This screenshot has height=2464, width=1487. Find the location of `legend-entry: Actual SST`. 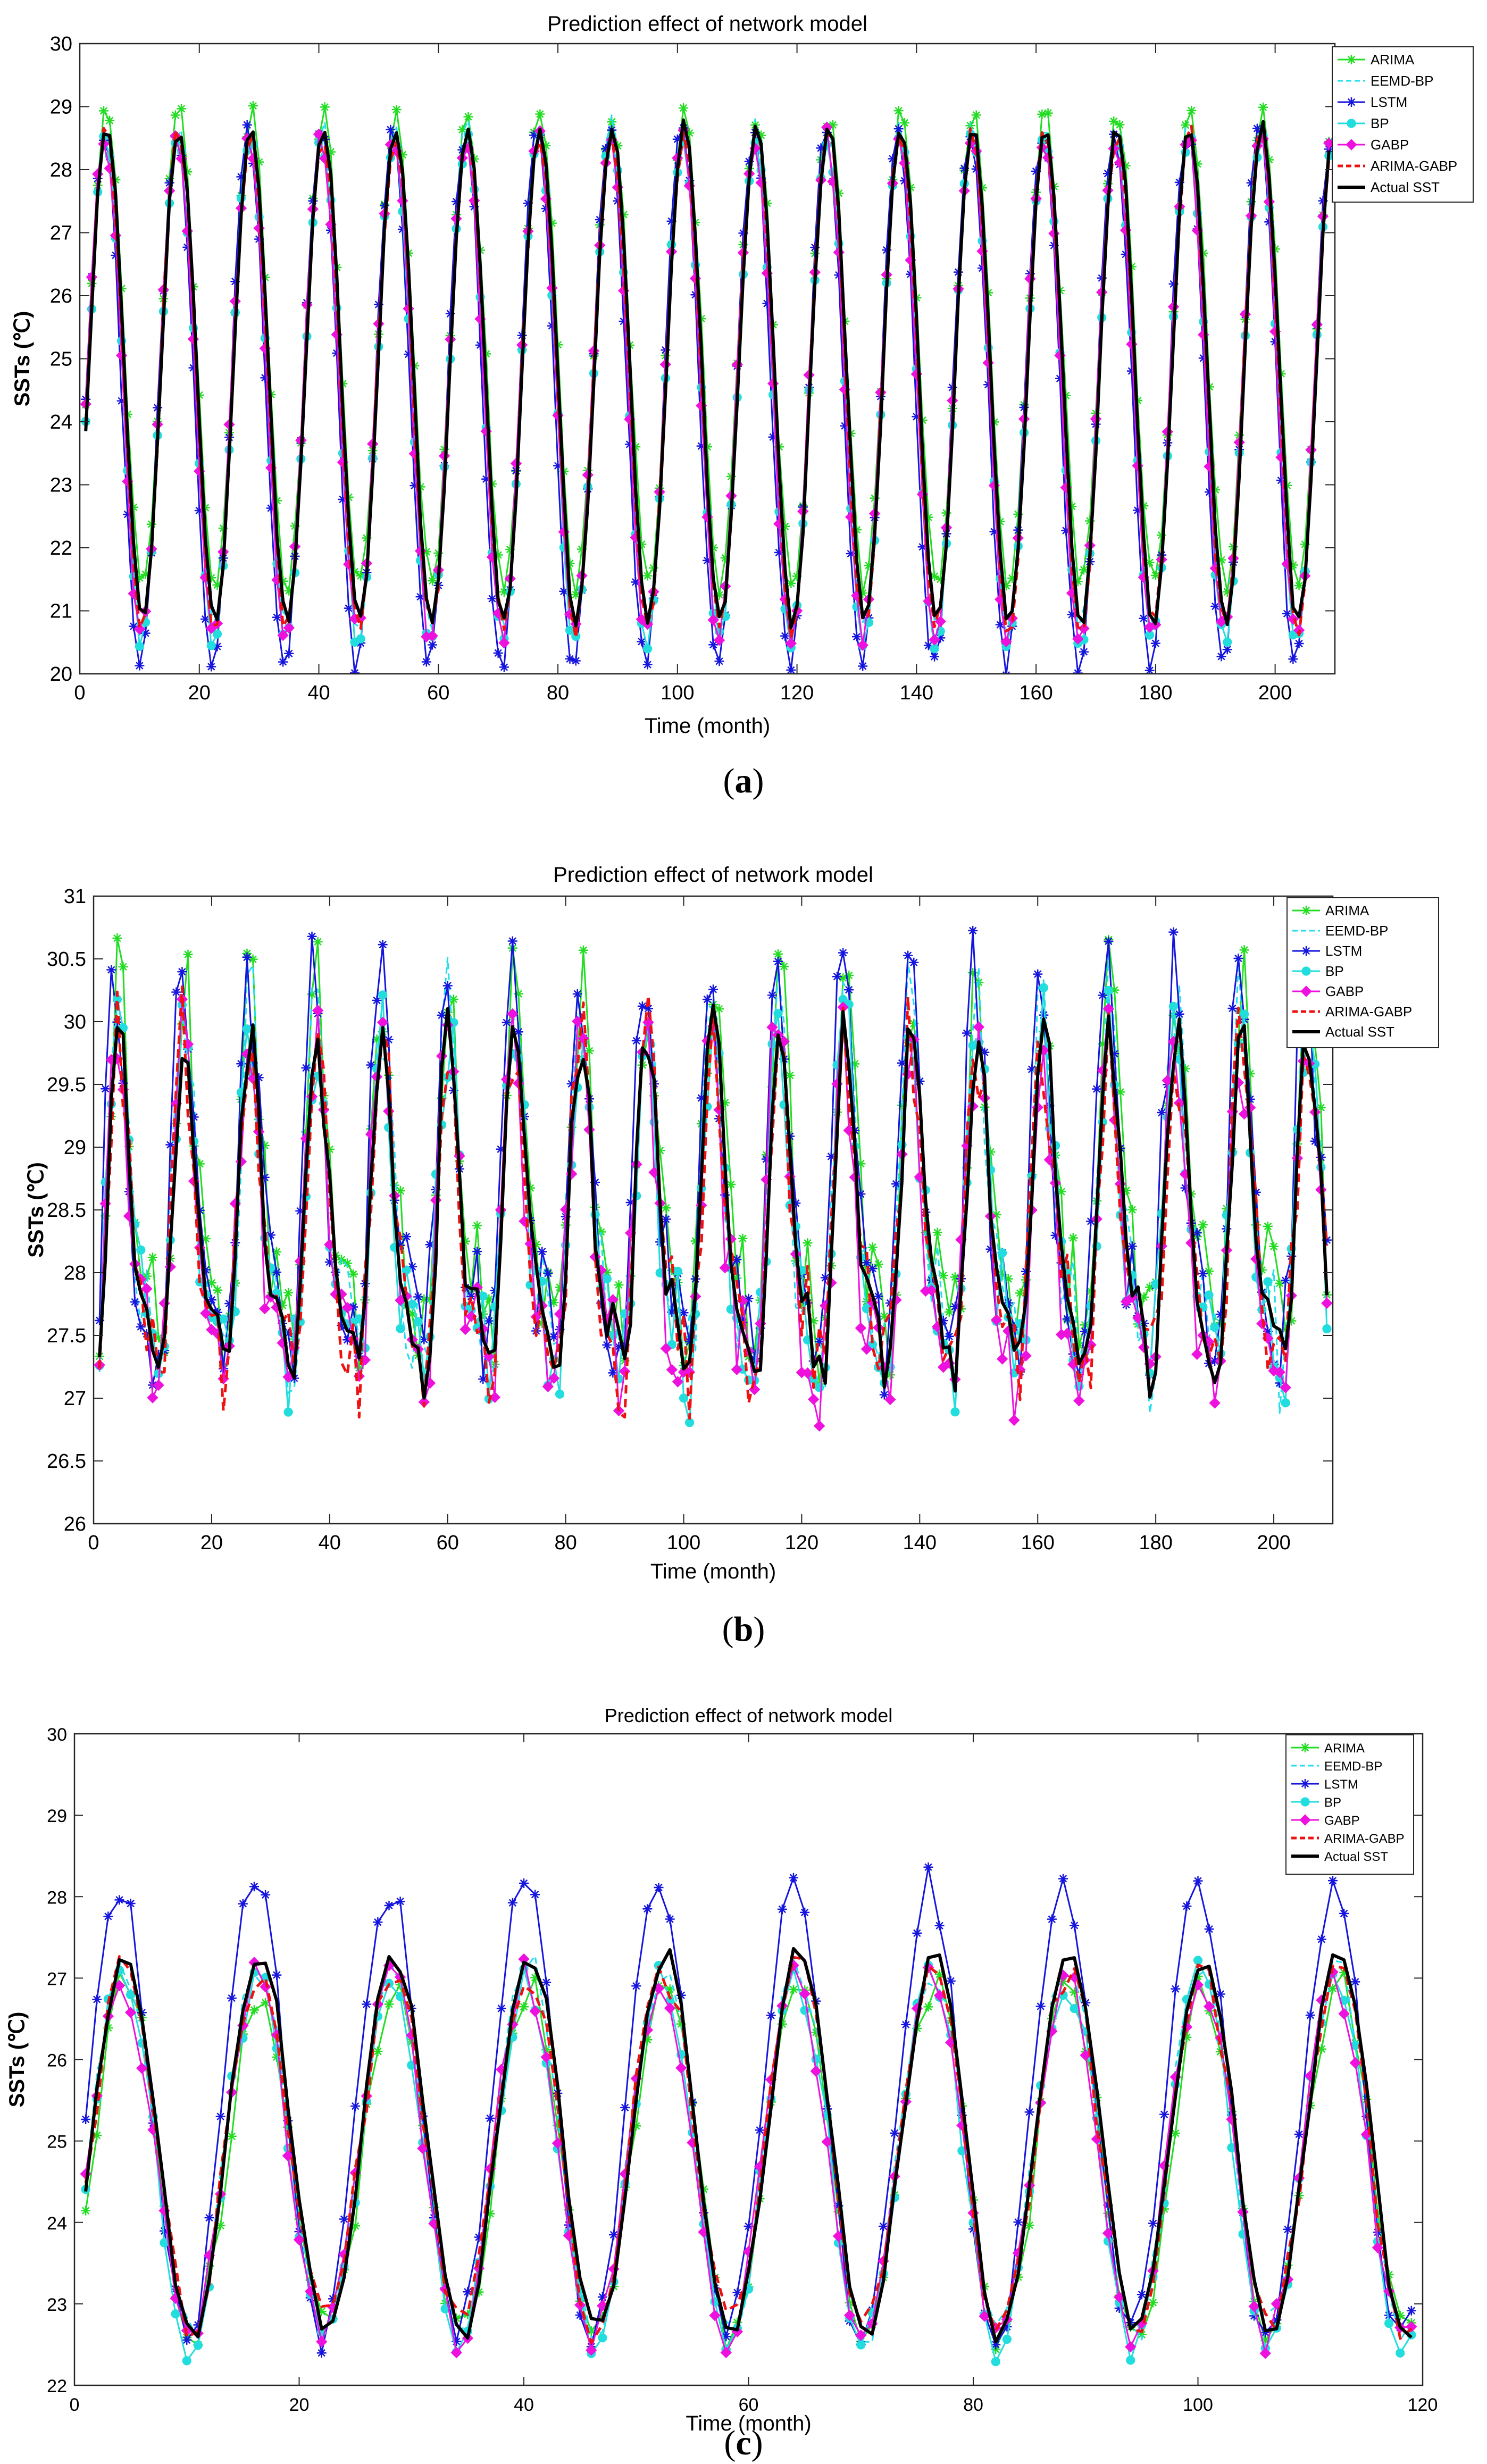

legend-entry: Actual SST is located at coordinates (1359, 1032).